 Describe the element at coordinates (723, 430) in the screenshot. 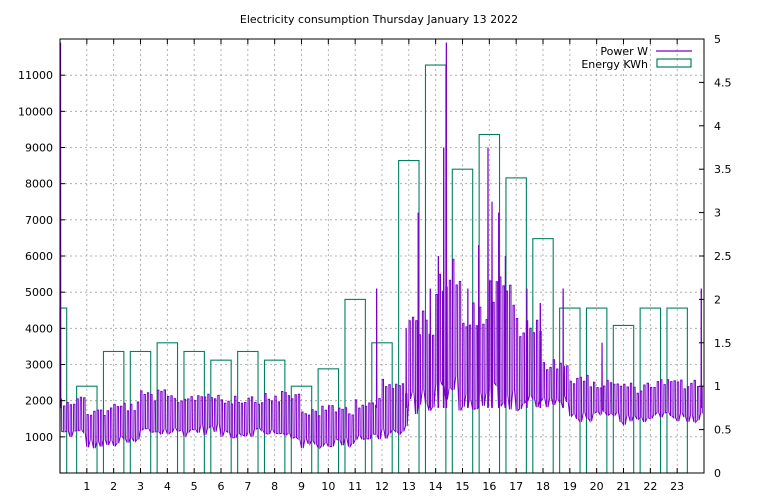

I see `y-right-tick-label: 0.5` at that location.